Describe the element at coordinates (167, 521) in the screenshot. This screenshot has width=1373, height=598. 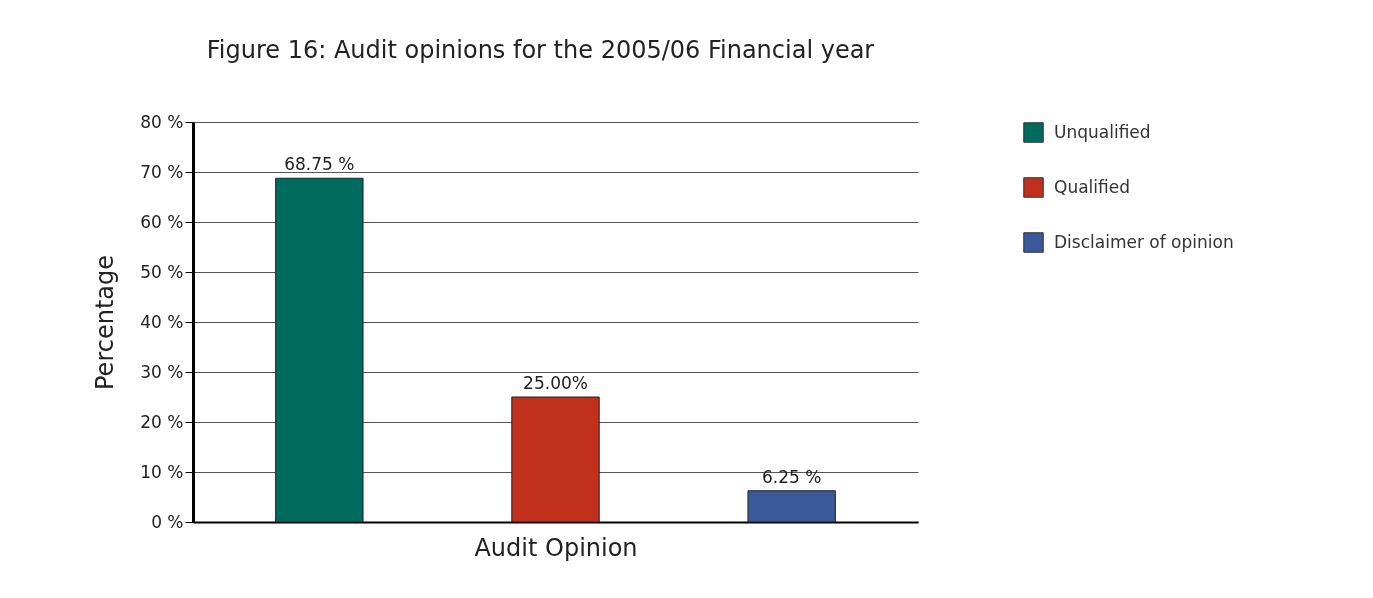
I see `y-tick-label: 0 %` at that location.